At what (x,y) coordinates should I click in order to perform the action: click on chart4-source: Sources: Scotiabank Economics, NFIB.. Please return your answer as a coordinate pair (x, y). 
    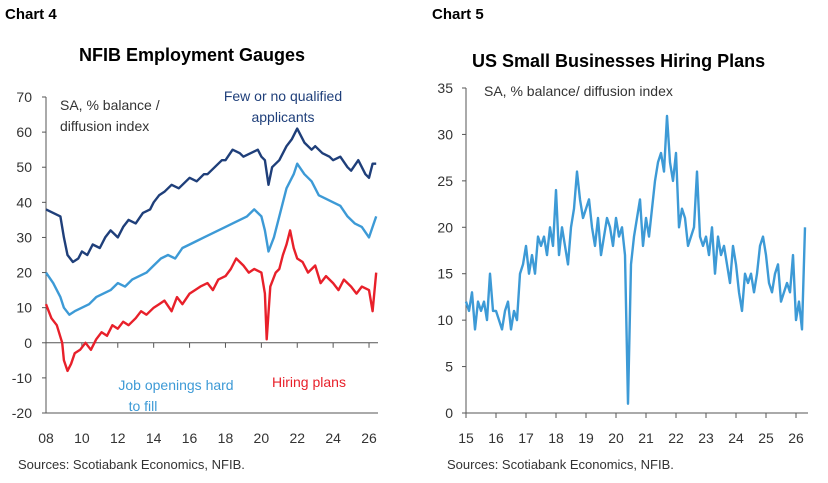
    Looking at the image, I should click on (131, 464).